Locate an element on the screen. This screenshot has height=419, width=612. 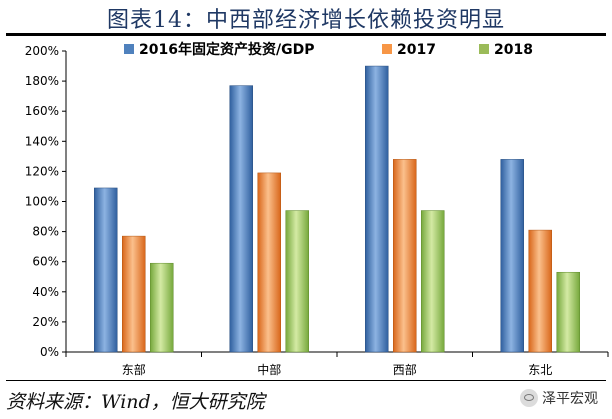
y-tick-label: 180% is located at coordinates (42, 81).